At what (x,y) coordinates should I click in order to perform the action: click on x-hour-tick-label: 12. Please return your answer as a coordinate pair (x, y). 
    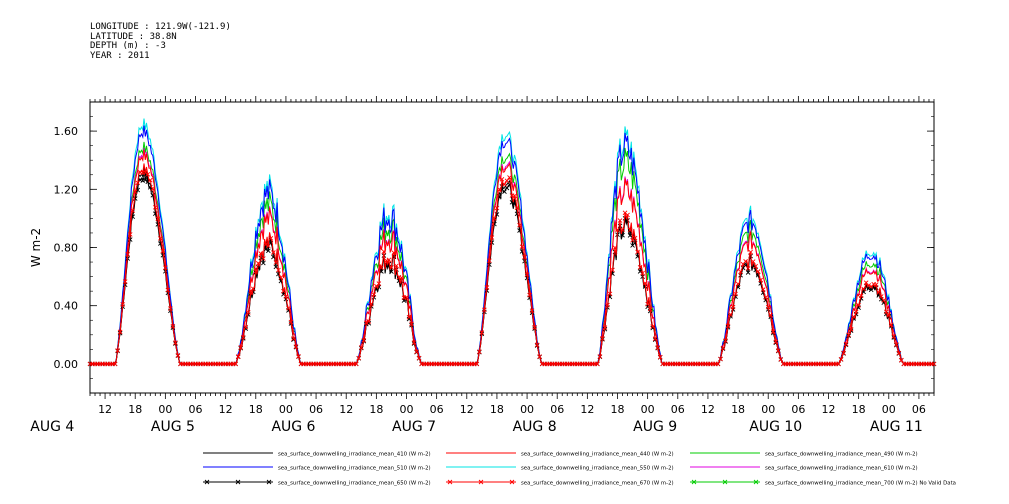
    Looking at the image, I should click on (587, 409).